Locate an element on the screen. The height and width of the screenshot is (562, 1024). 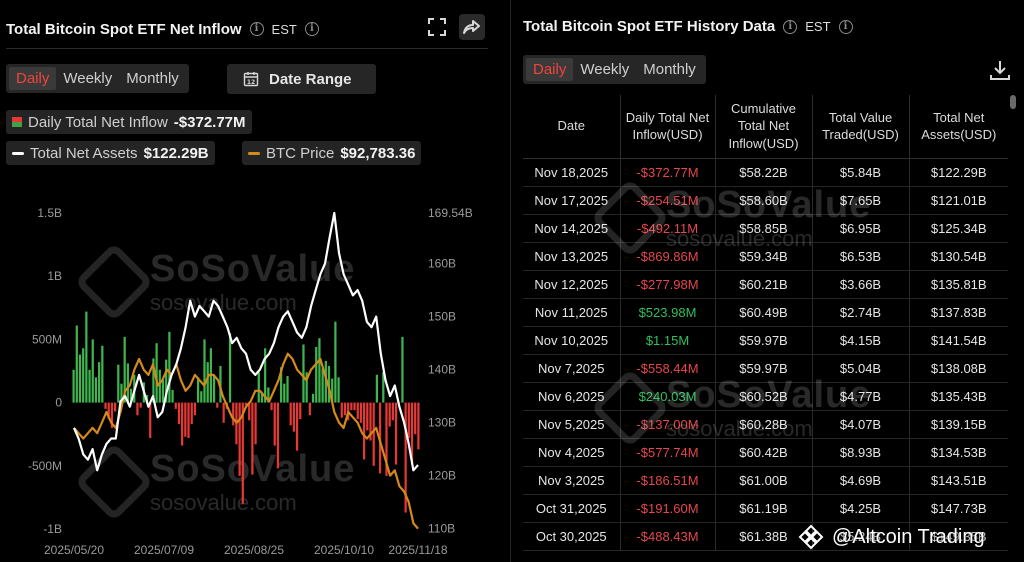
calendar-icon: 12 is located at coordinates (251, 79).